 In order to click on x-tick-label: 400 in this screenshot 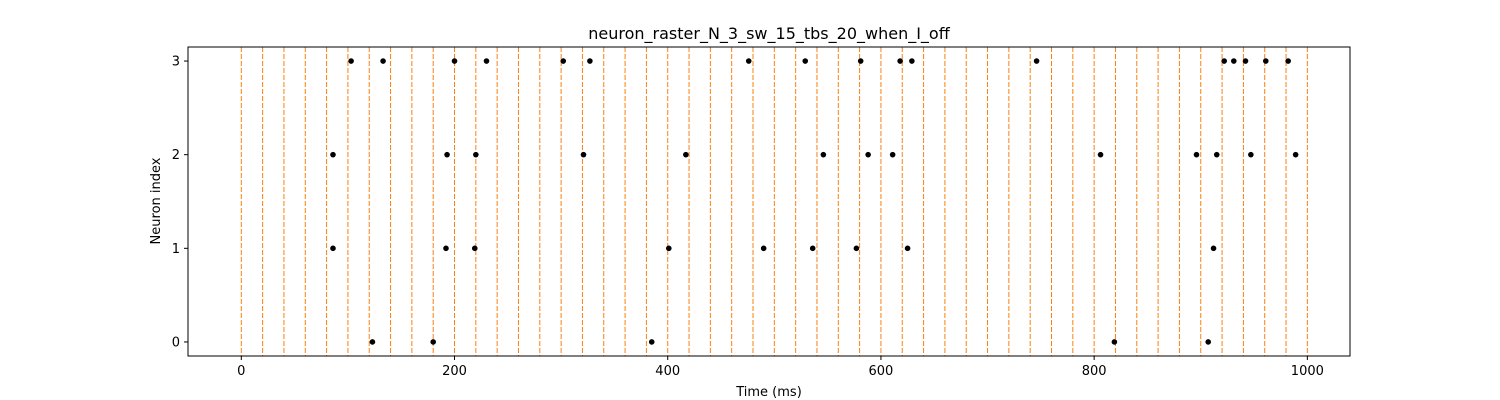, I will do `click(667, 371)`.